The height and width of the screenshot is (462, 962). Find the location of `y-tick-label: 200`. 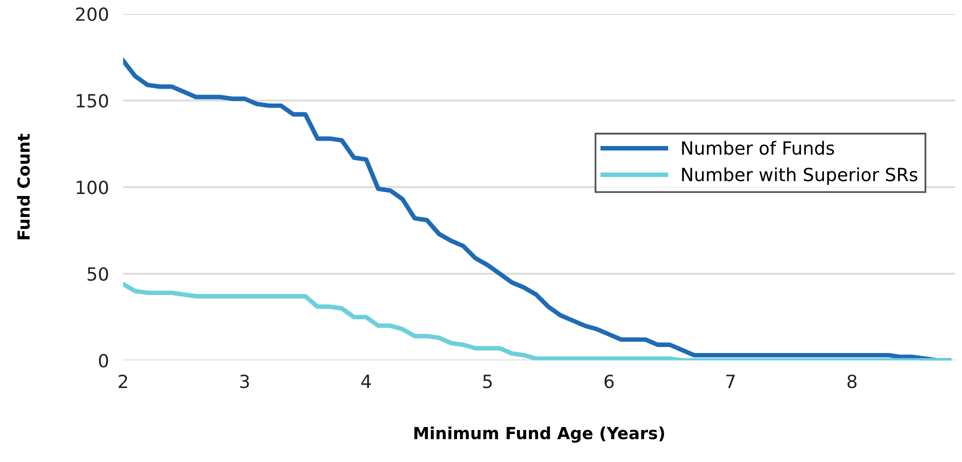

y-tick-label: 200 is located at coordinates (92, 14).